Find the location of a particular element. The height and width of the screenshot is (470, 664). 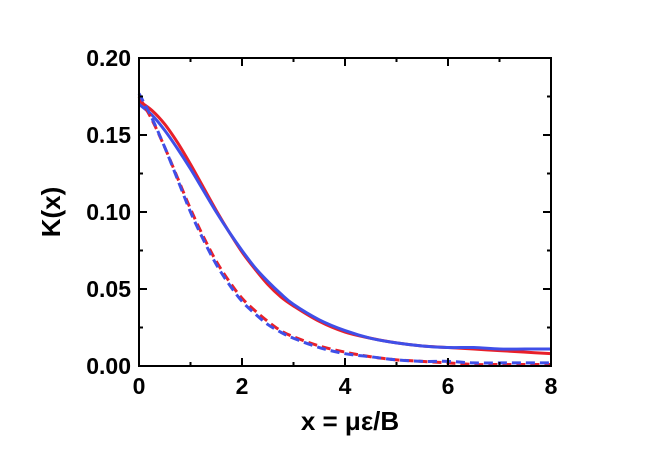

y-tick-label: 0.15 is located at coordinates (108, 135).